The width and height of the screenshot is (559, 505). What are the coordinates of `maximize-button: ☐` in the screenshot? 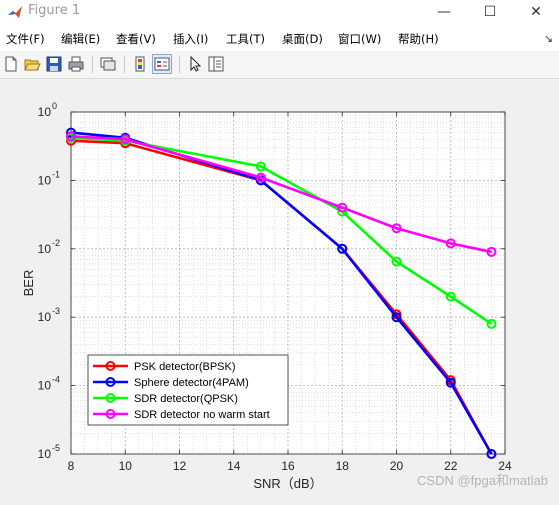 It's located at (490, 12).